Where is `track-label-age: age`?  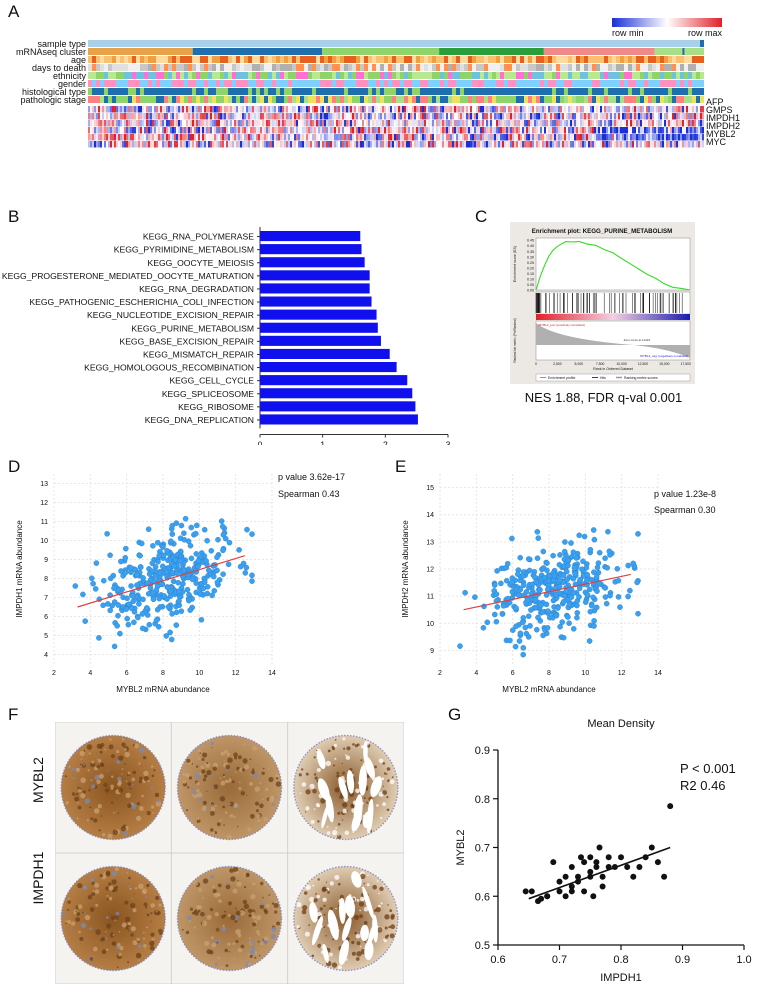 track-label-age: age is located at coordinates (78, 60).